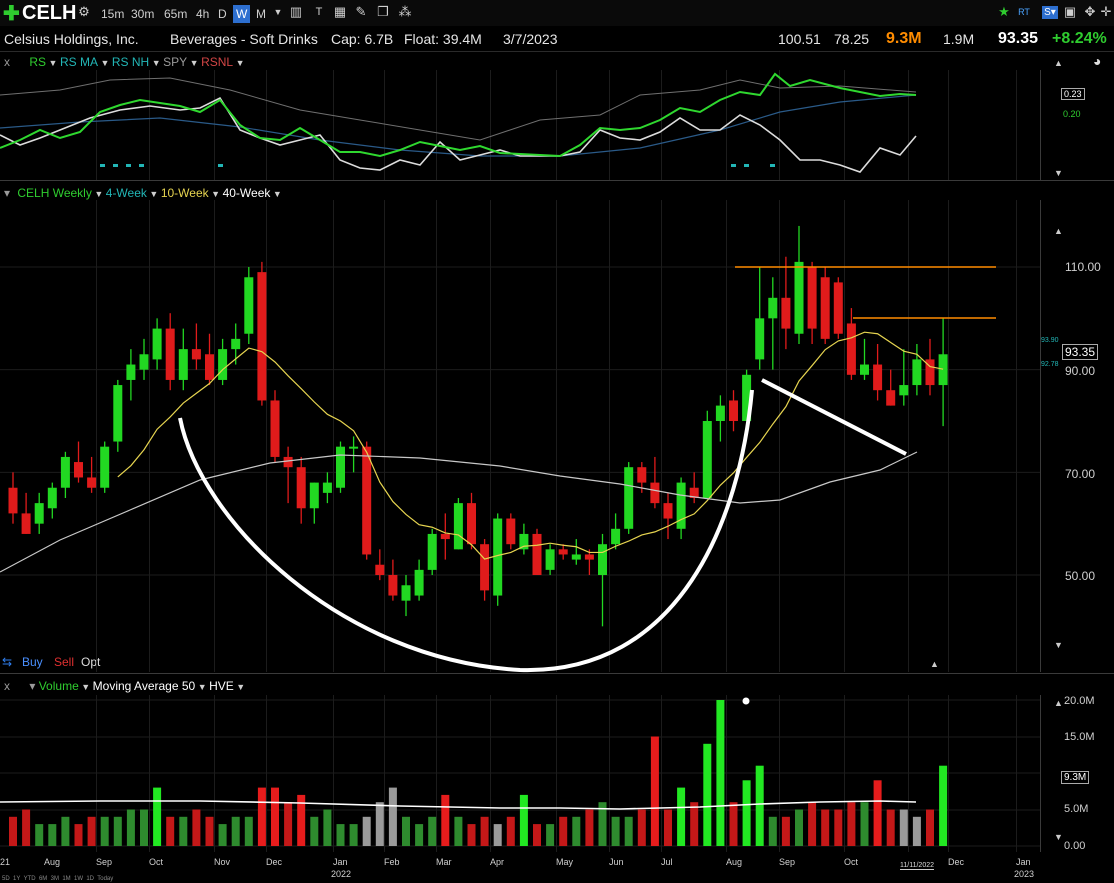 This screenshot has width=1114, height=883. What do you see at coordinates (1075, 846) in the screenshot?
I see `vol-label-0: 0.00` at bounding box center [1075, 846].